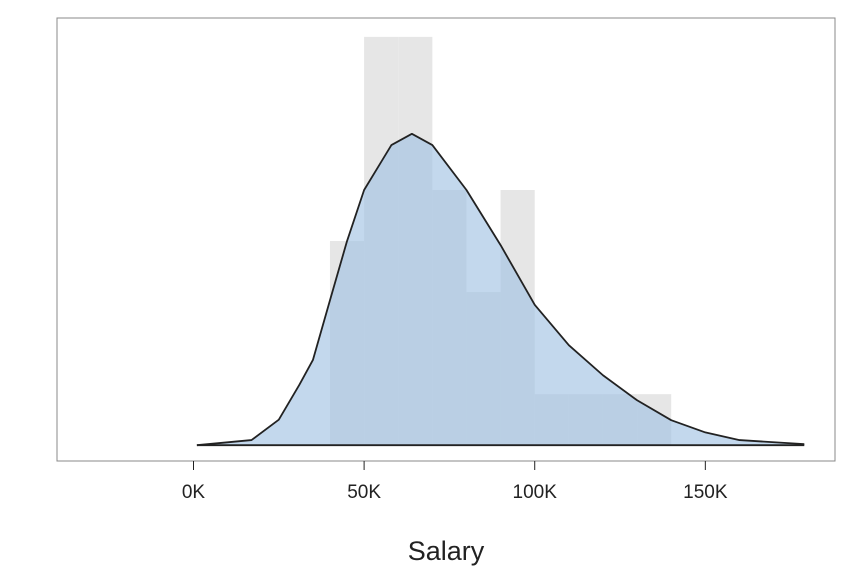 The height and width of the screenshot is (576, 864). What do you see at coordinates (194, 492) in the screenshot?
I see `x-tick-label: 0K` at bounding box center [194, 492].